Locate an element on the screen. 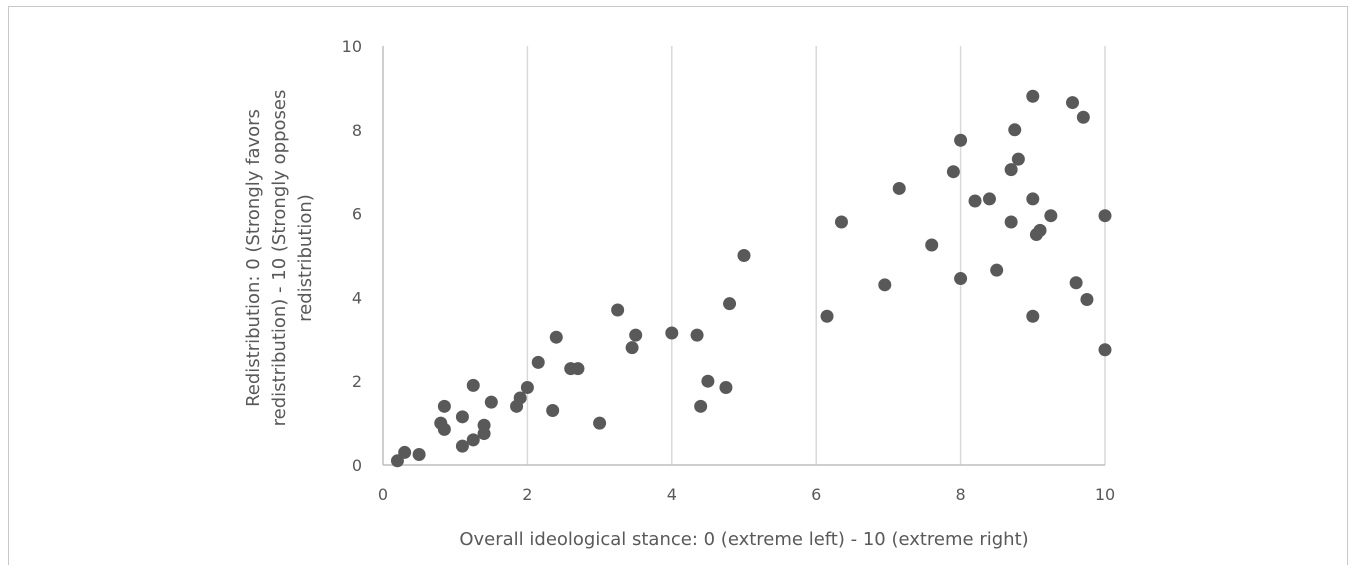 Image resolution: width=1357 pixels, height=569 pixels. y-axis-label-line-1: Redistribution: 0 (Strongly favors is located at coordinates (253, 258).